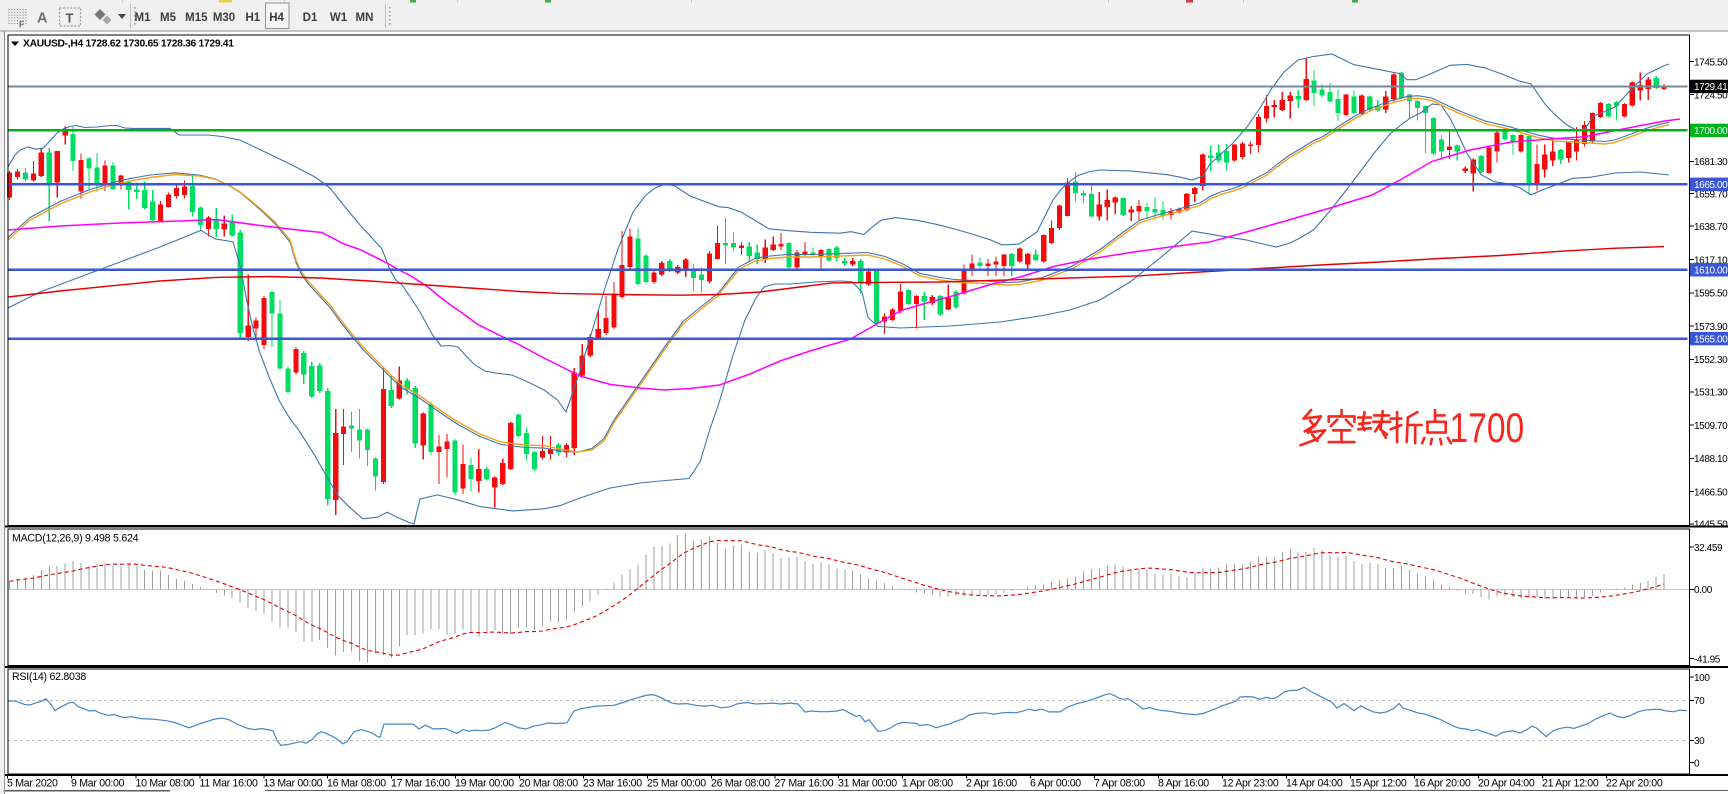 Image resolution: width=1728 pixels, height=794 pixels. What do you see at coordinates (165, 784) in the screenshot?
I see `svg-text: 10 Mar 08:00` at bounding box center [165, 784].